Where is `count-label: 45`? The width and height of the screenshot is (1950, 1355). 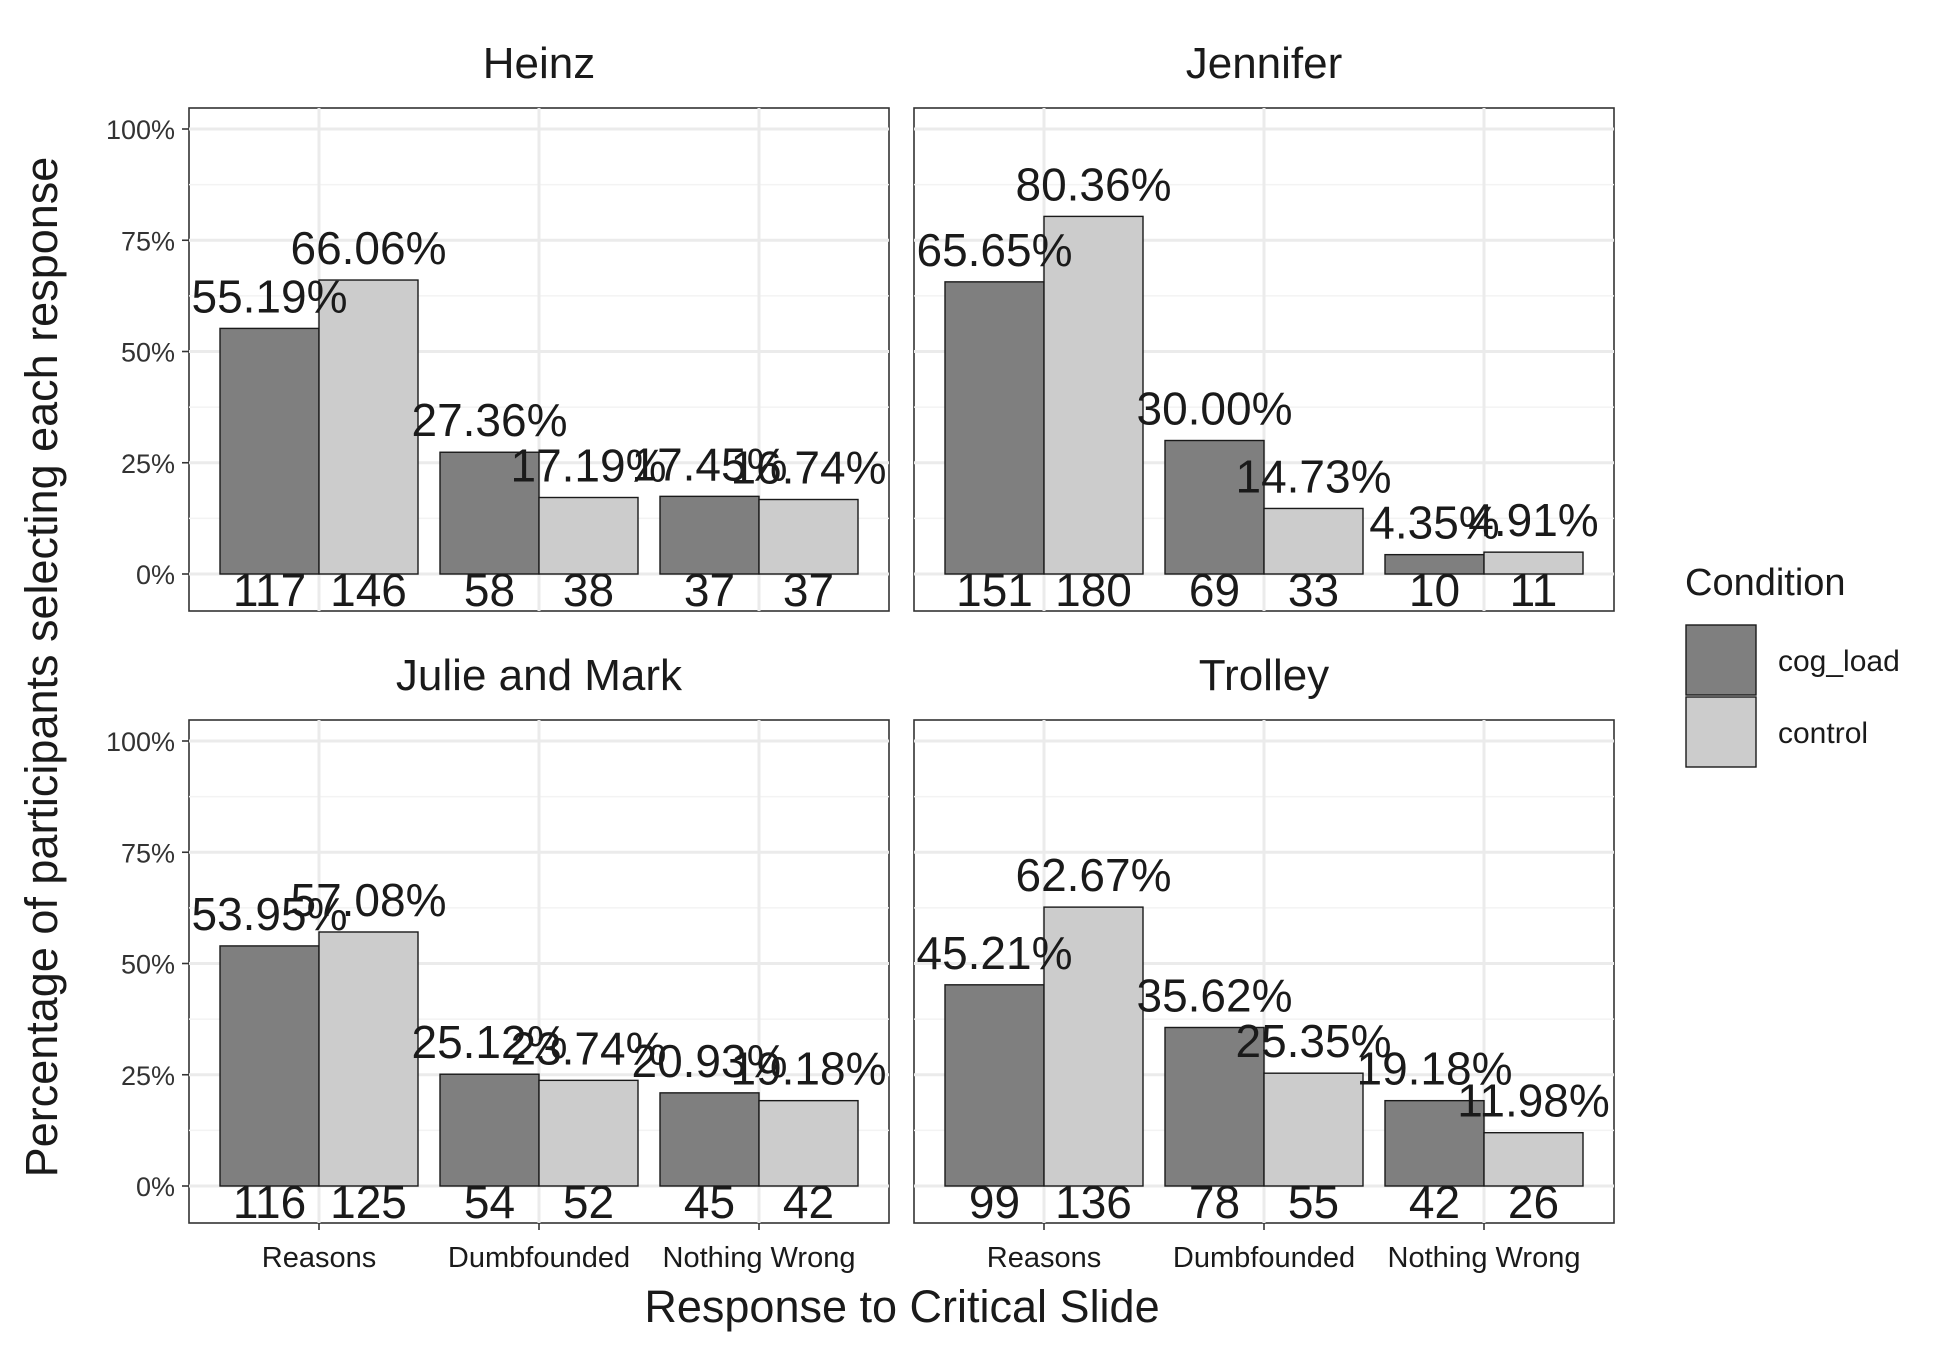
count-label: 45 is located at coordinates (709, 1202).